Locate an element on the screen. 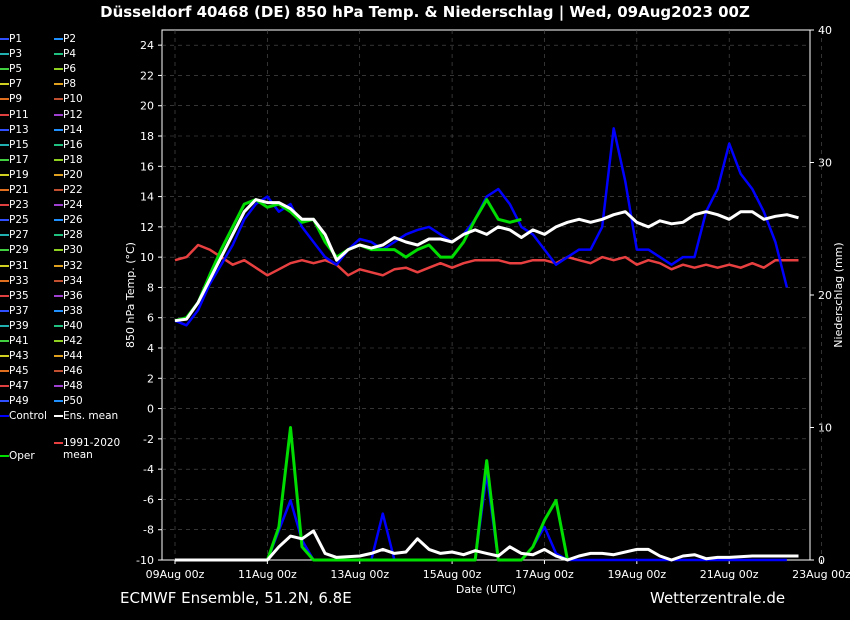 The width and height of the screenshot is (850, 620). x-axis-label: Date (UTC) is located at coordinates (486, 589).